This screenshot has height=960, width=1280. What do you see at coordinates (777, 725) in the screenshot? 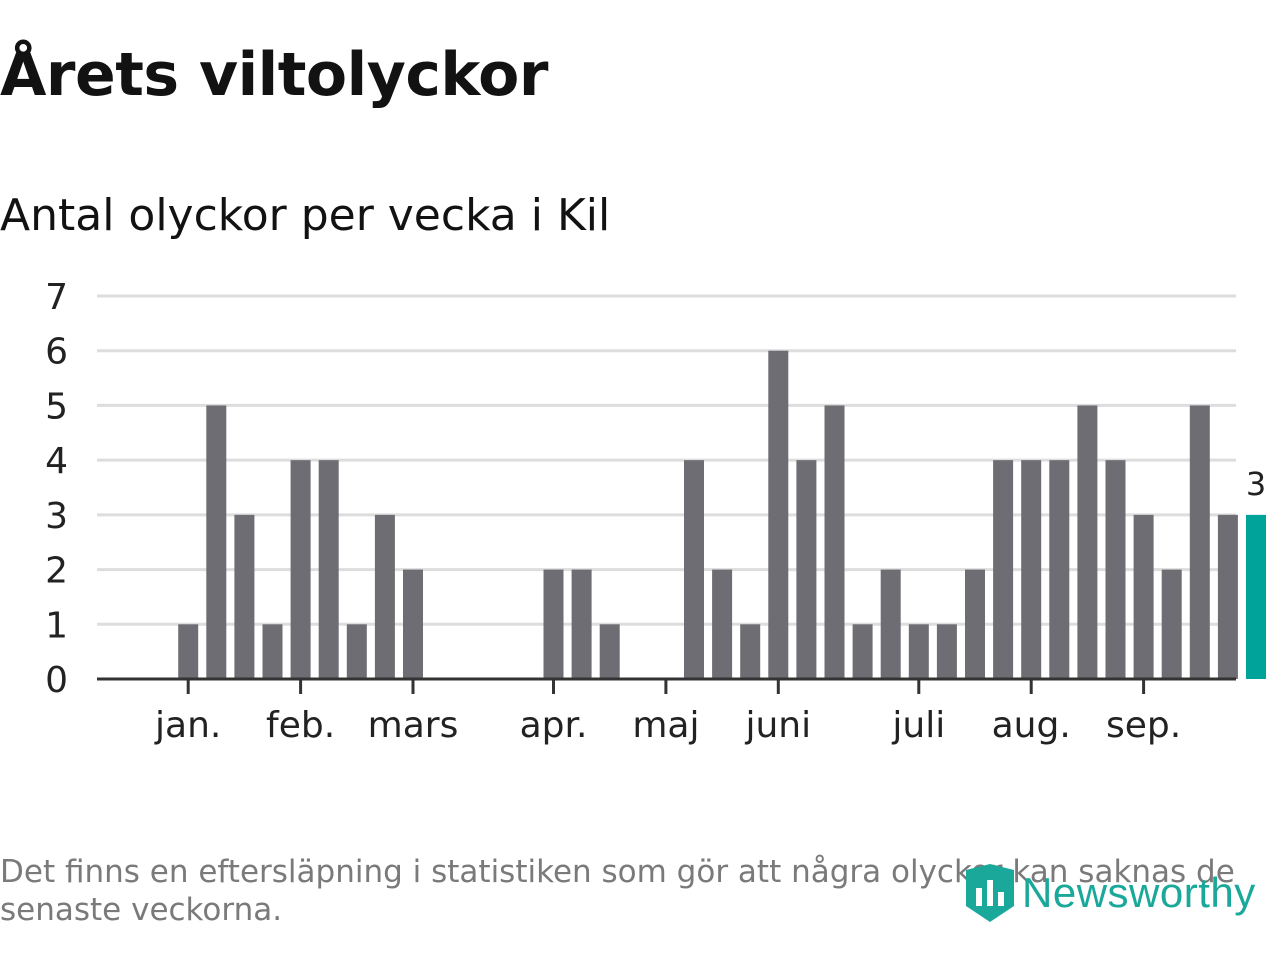
I see `x-tick-label: juni` at bounding box center [777, 725].